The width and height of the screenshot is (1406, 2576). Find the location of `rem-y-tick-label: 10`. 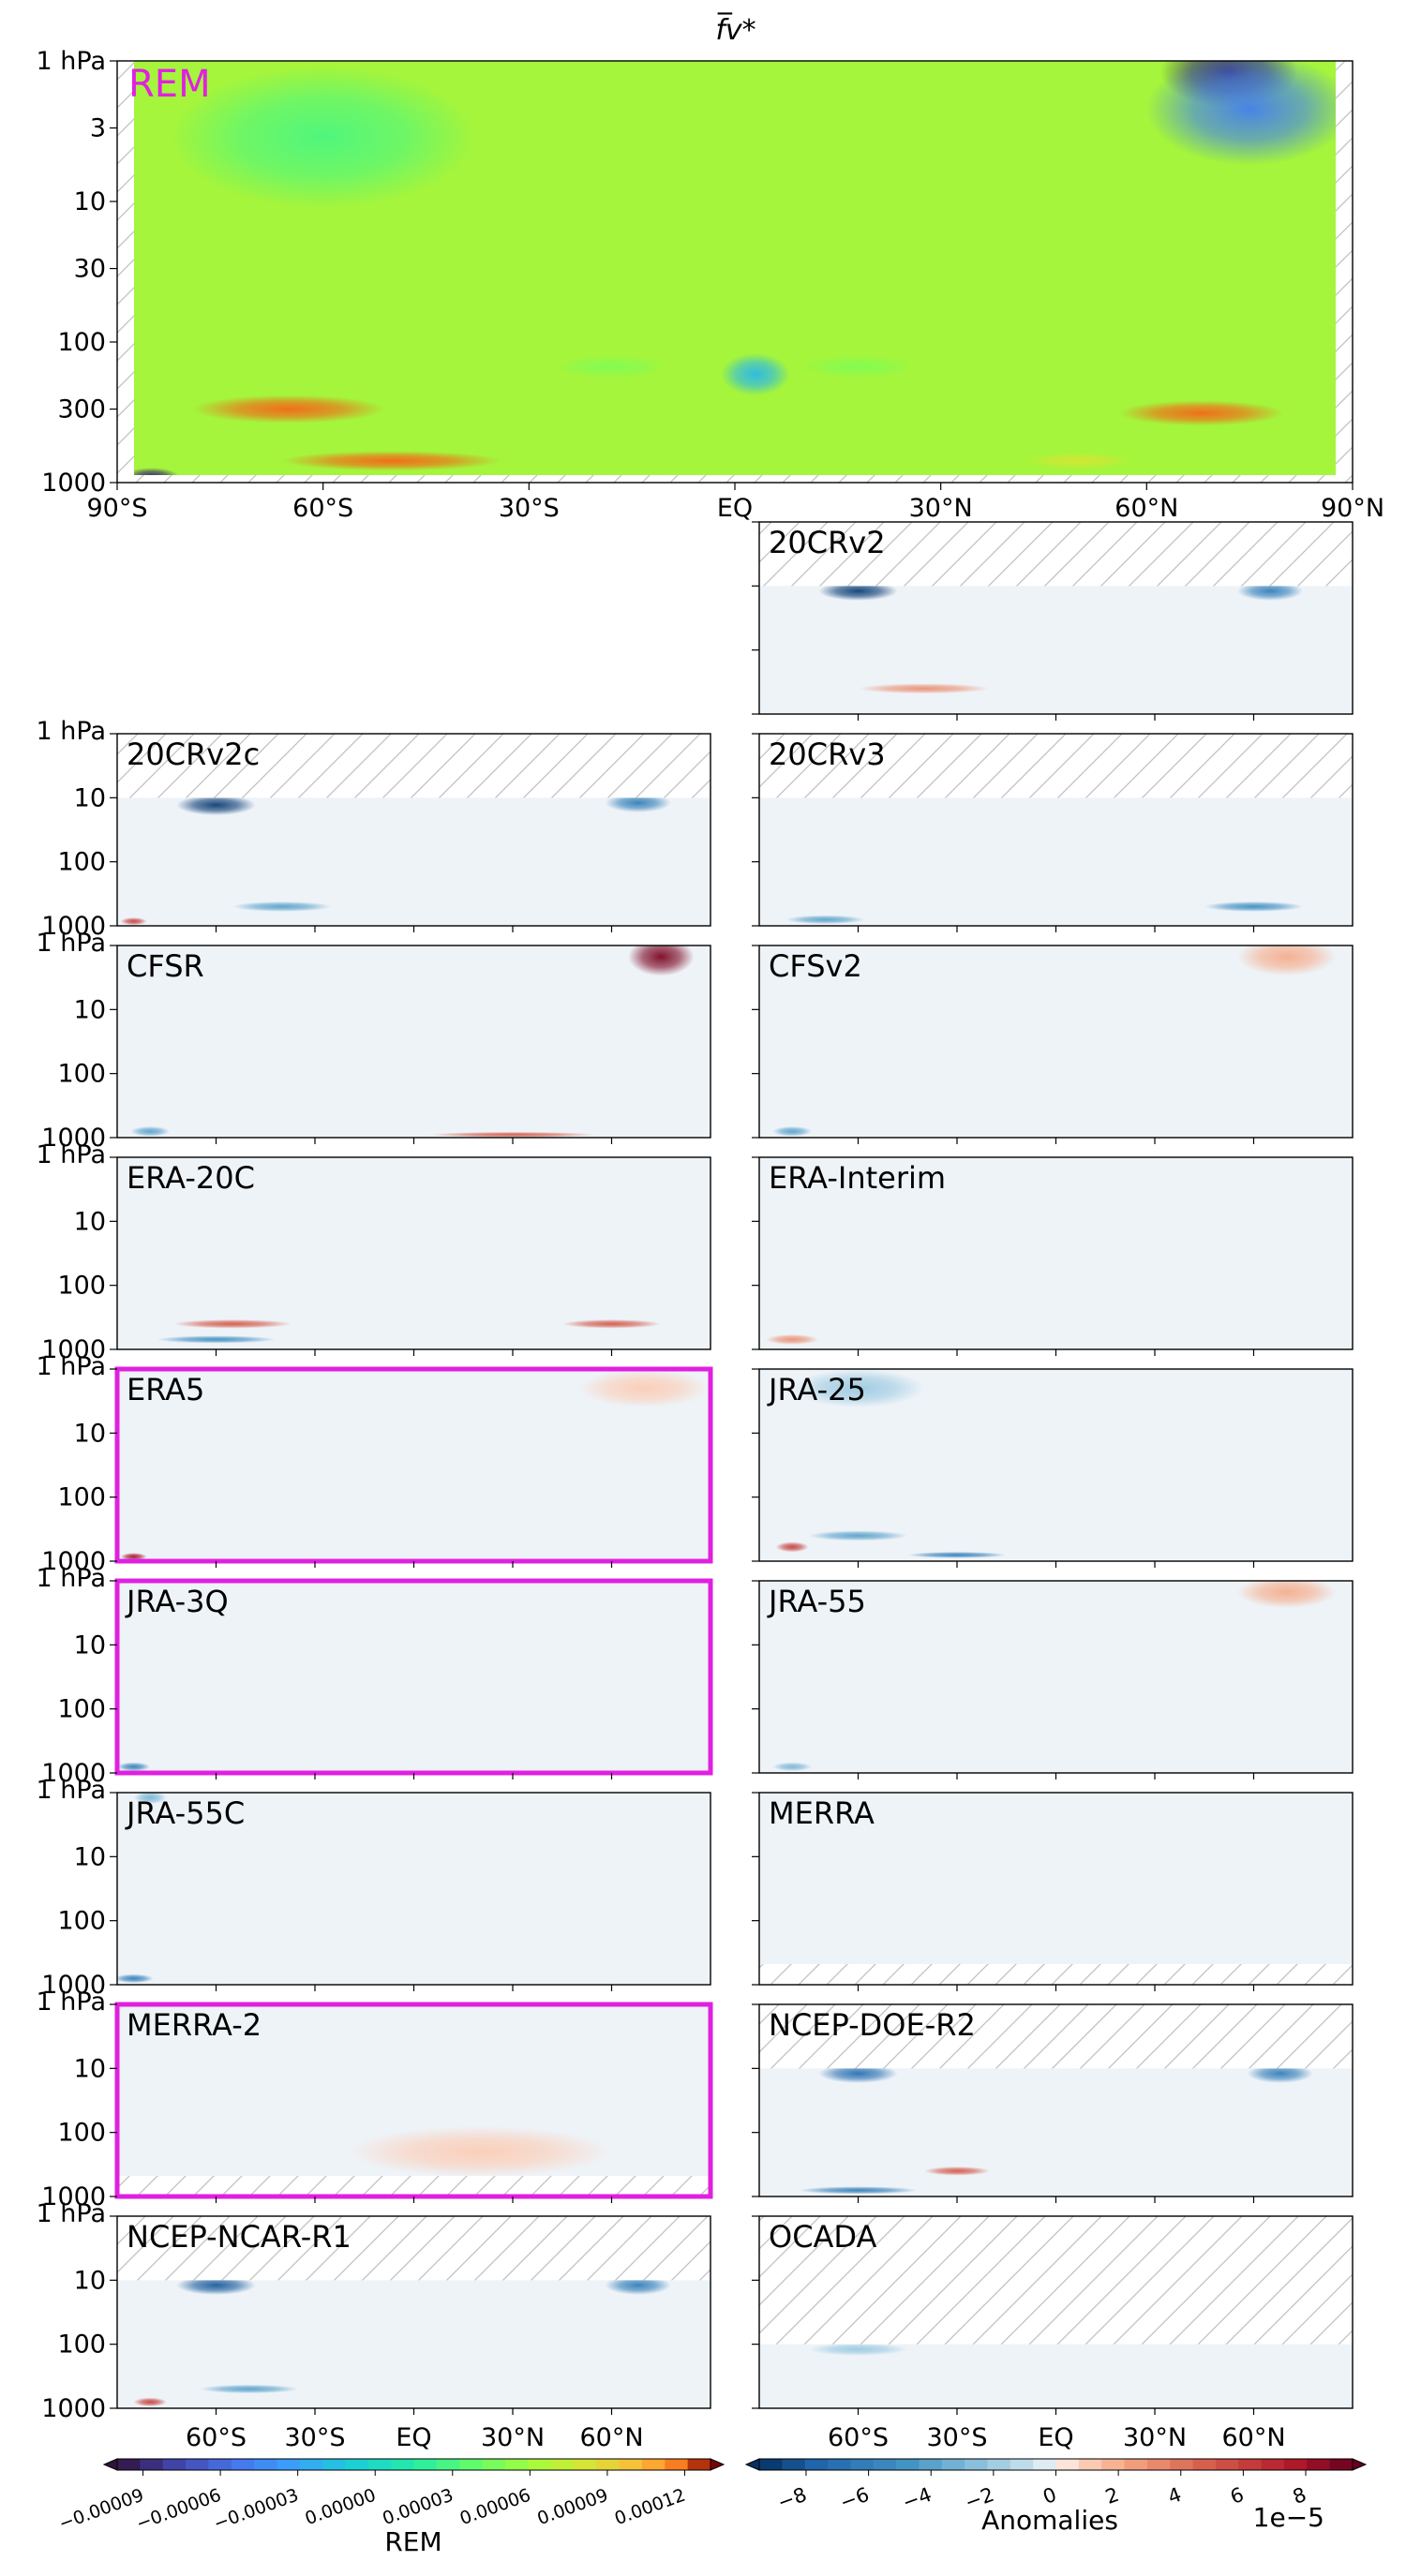

rem-y-tick-label: 10 is located at coordinates (90, 201).